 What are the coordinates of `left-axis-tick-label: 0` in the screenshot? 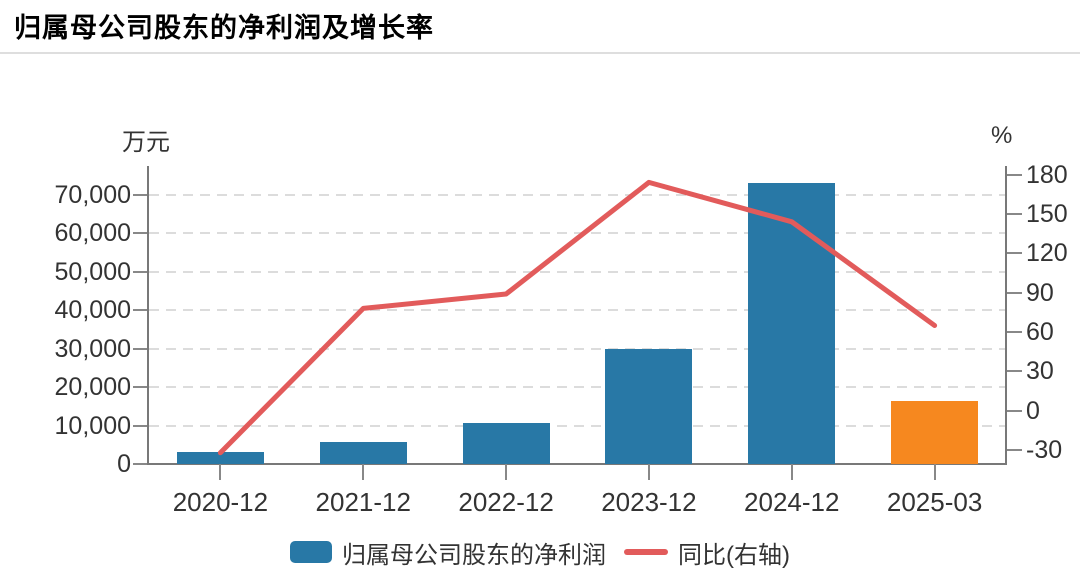 It's located at (124, 464).